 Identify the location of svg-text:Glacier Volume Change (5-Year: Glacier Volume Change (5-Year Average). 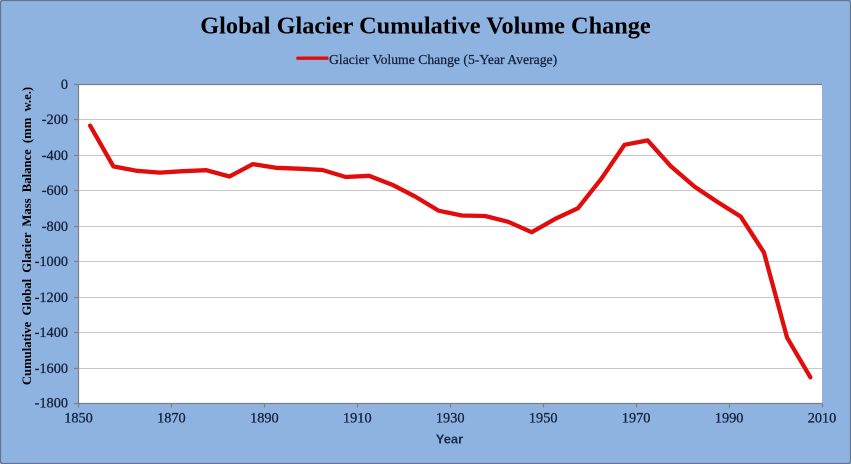
(443, 60).